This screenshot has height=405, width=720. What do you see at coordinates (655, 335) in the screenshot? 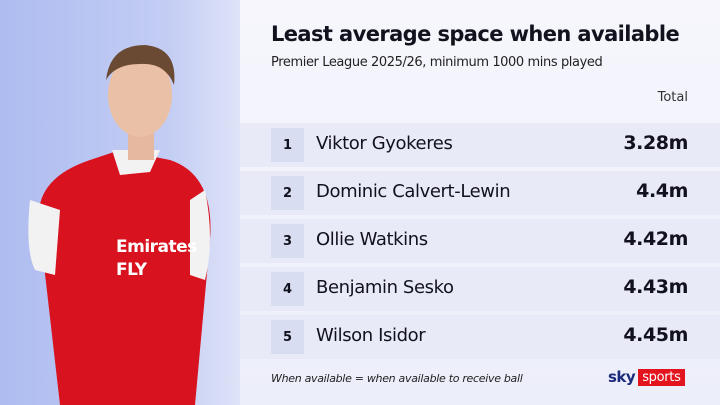
I see `player-value: 4.45m` at bounding box center [655, 335].